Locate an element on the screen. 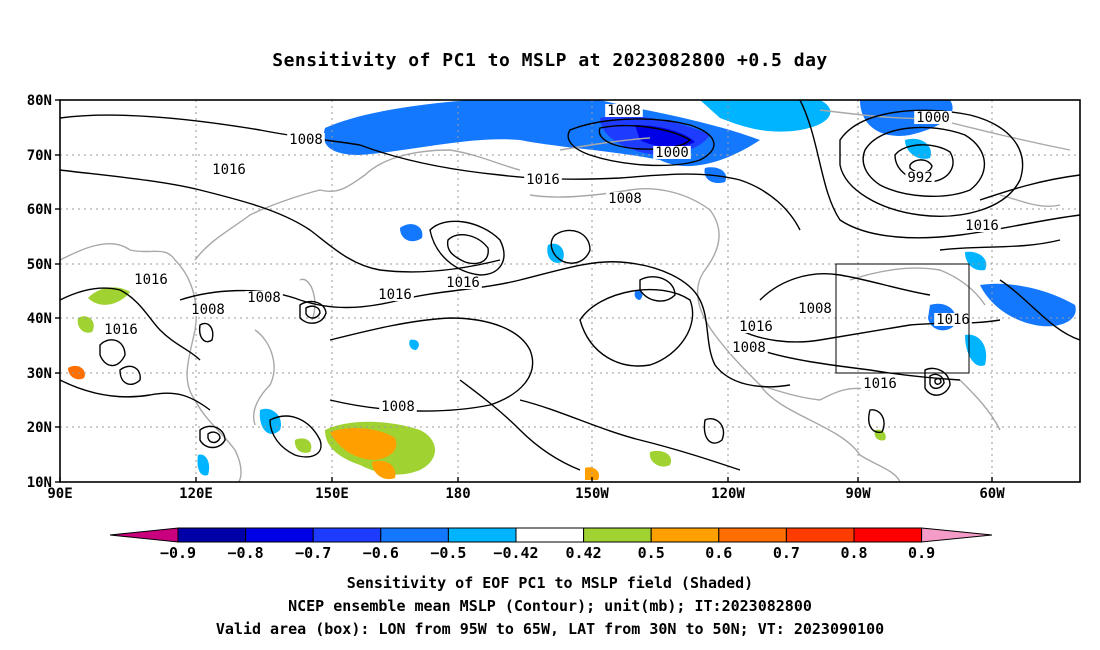  colorbar-label: −0.7 is located at coordinates (313, 553).